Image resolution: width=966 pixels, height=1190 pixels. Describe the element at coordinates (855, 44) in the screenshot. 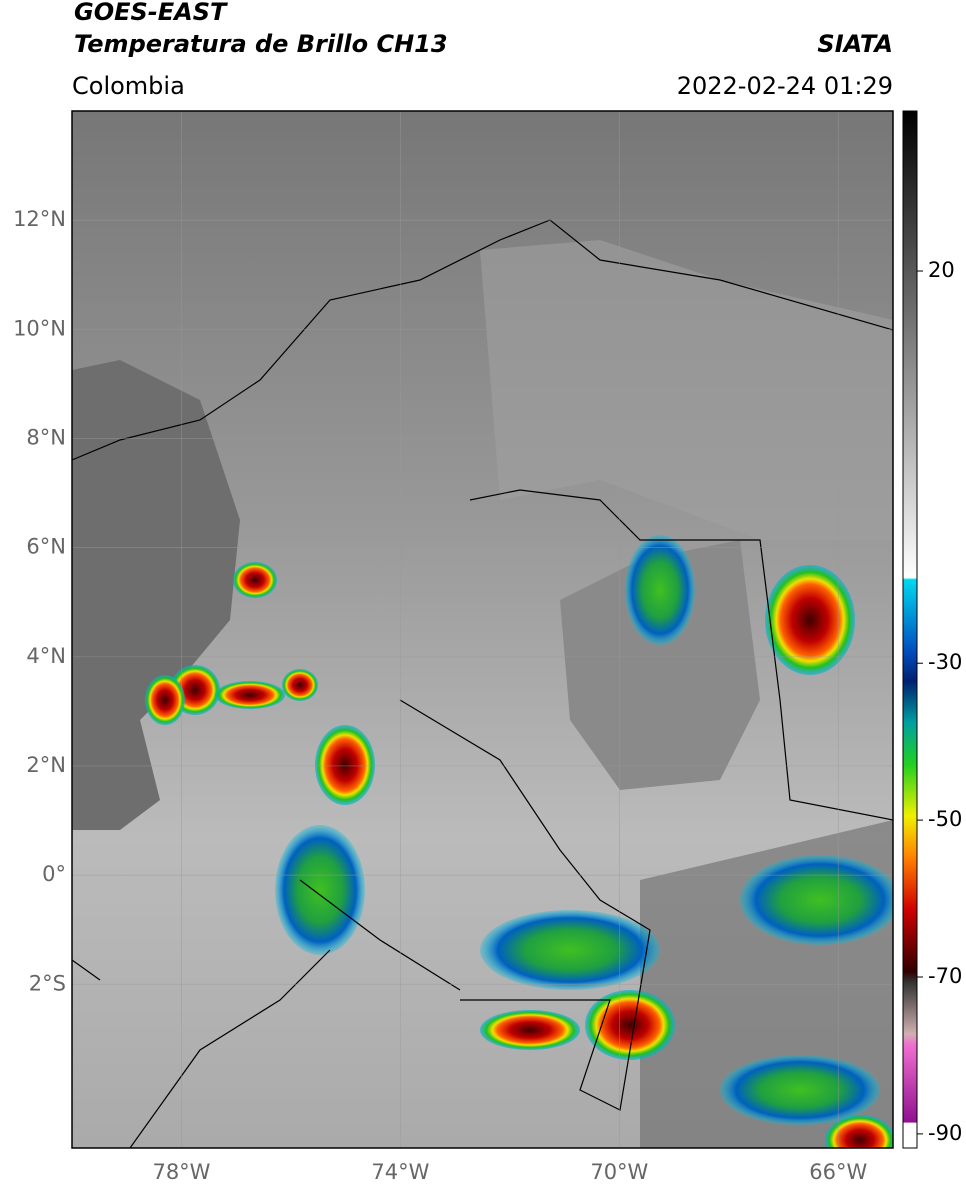

I see `agency: SIATA` at that location.